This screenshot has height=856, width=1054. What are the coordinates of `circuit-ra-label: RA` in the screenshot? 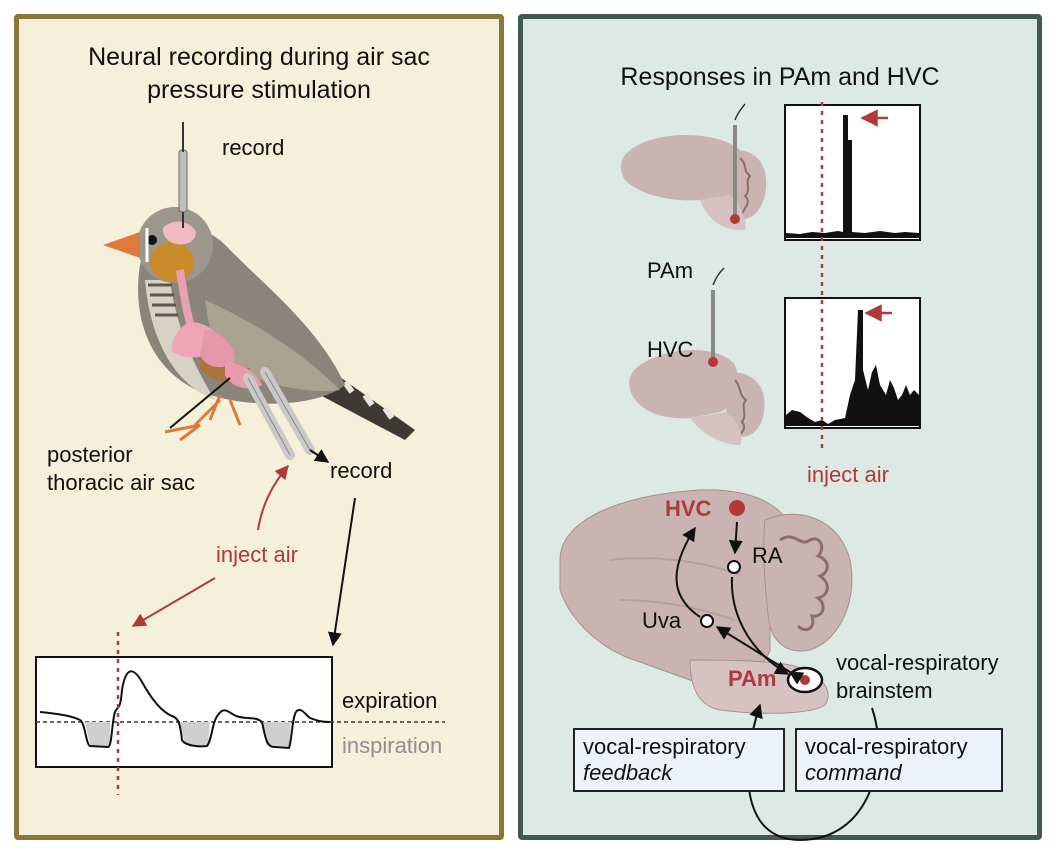 It's located at (767, 555).